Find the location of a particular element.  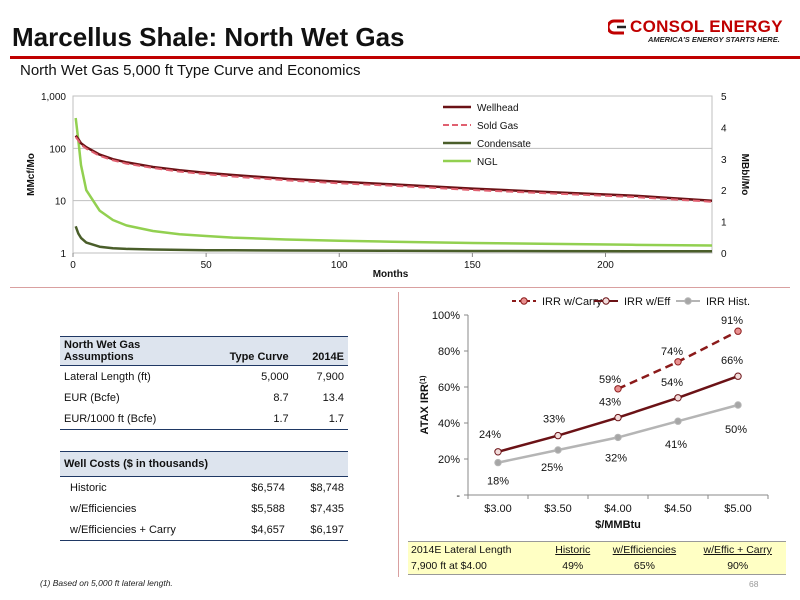

table-row: w/Efficiencies + Carry $4,657 $6,197 is located at coordinates (204, 530).